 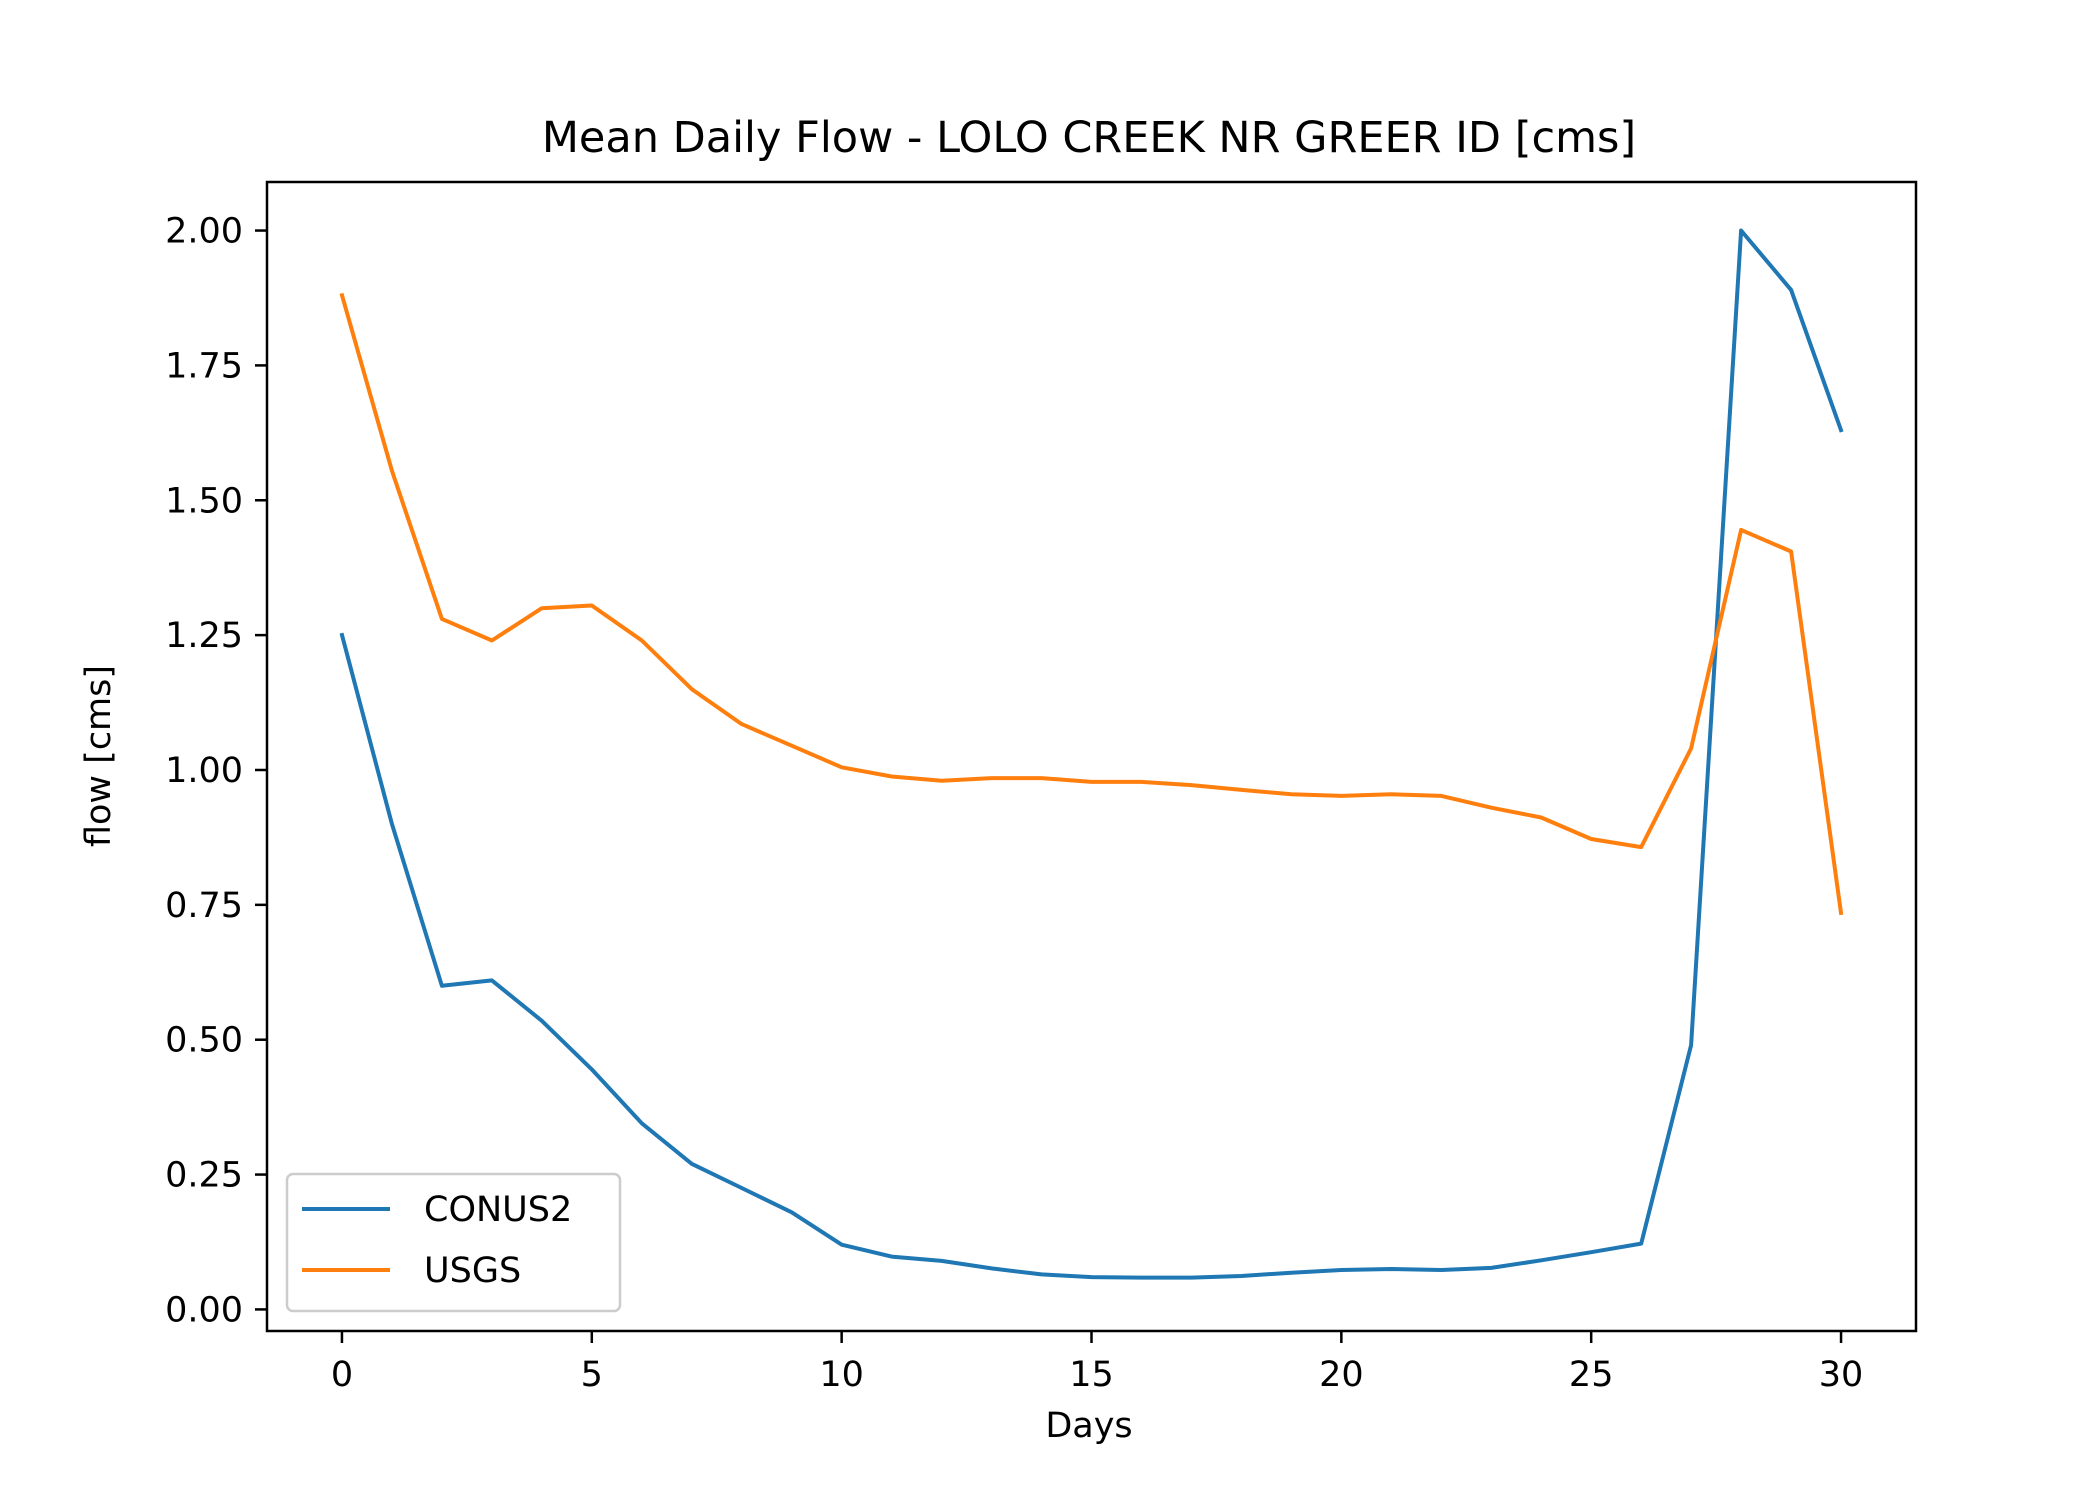 What do you see at coordinates (592, 1375) in the screenshot?
I see `x-tick-label: 5` at bounding box center [592, 1375].